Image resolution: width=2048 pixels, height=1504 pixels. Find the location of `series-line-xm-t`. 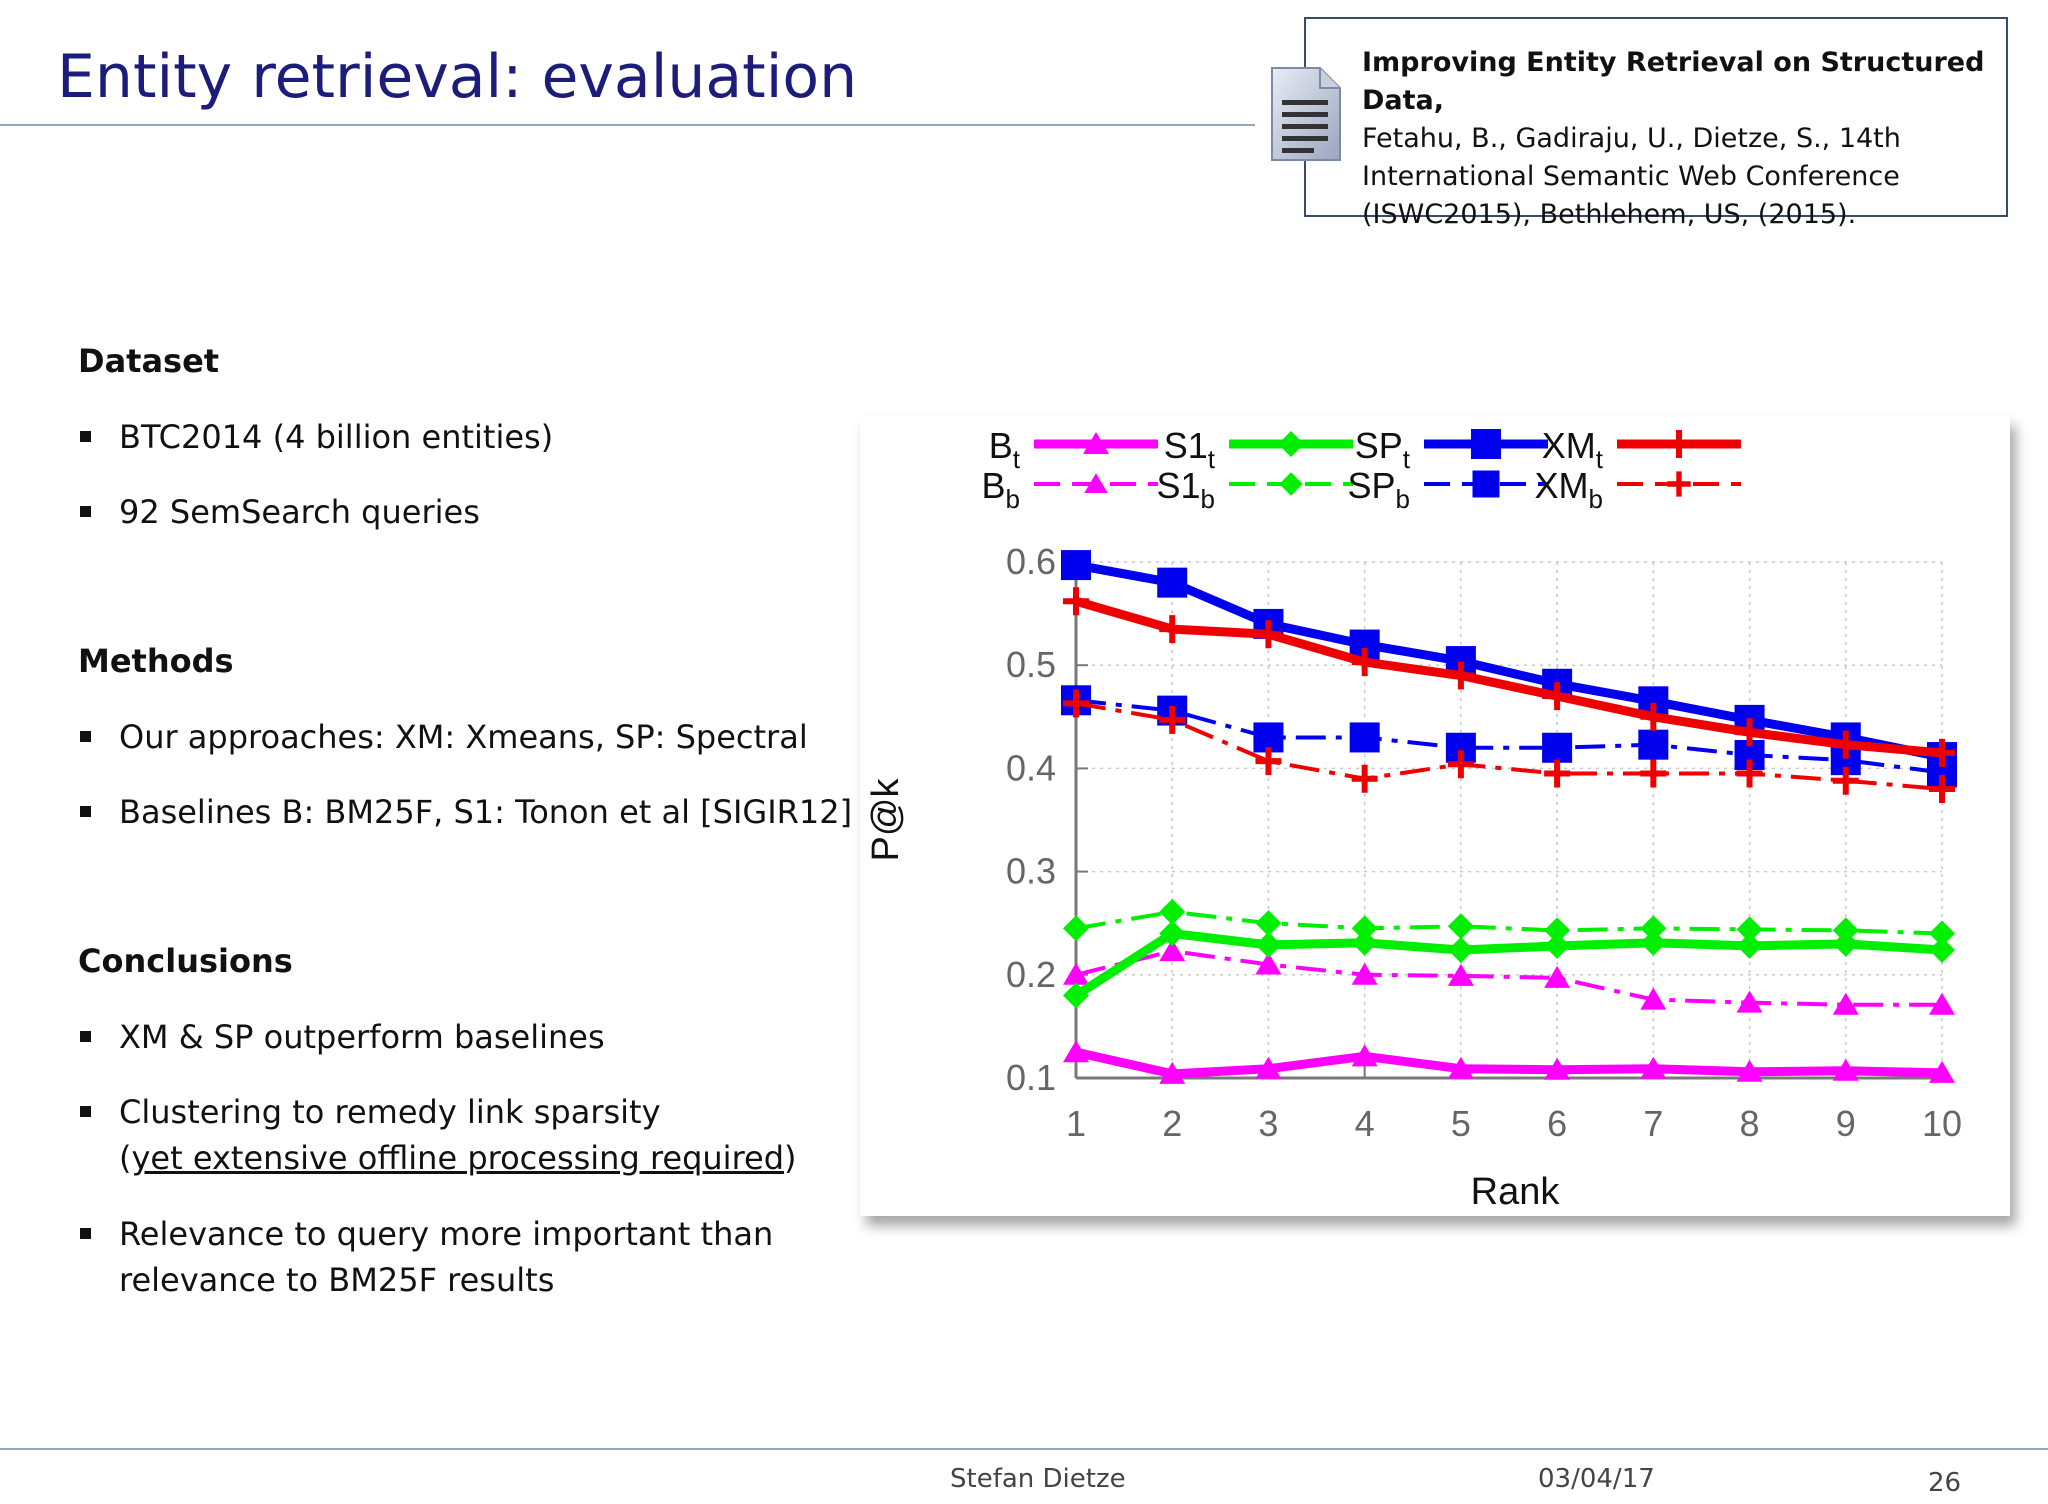

series-line-xm-t is located at coordinates (1508, 677).